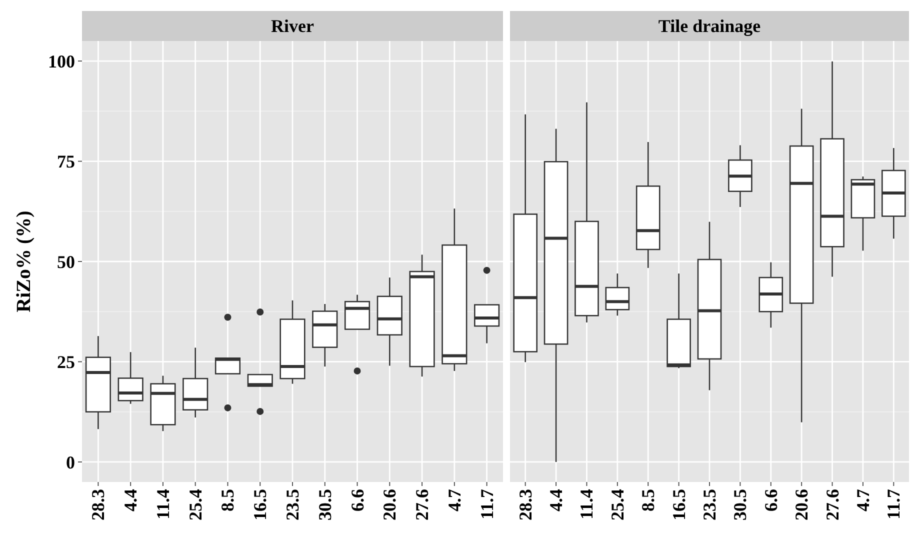 Image resolution: width=917 pixels, height=543 pixels. What do you see at coordinates (66, 262) in the screenshot?
I see `y-tick-label: 50` at bounding box center [66, 262].